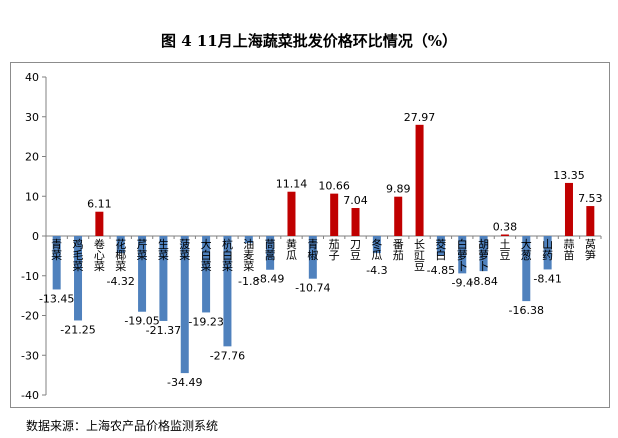 The width and height of the screenshot is (618, 438). What do you see at coordinates (32, 77) in the screenshot?
I see `y-tick-label: 40` at bounding box center [32, 77].